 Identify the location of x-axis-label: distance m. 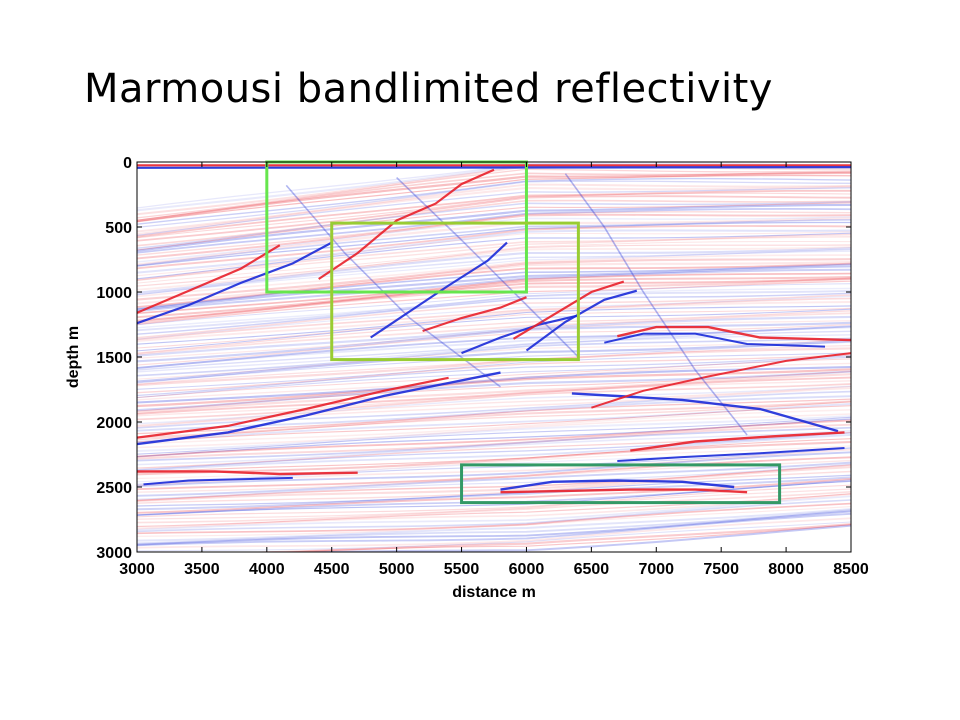
(494, 592).